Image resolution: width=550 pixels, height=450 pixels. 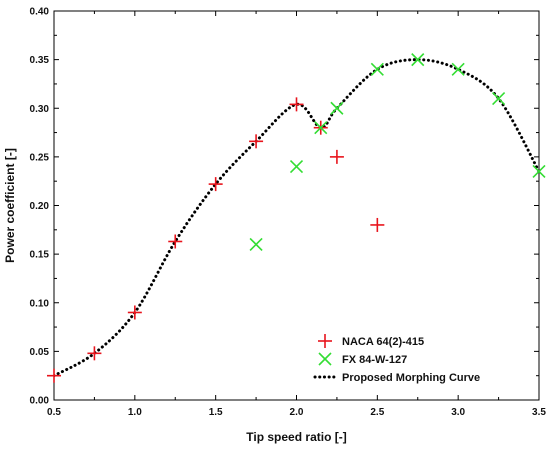 What do you see at coordinates (40, 157) in the screenshot?
I see `y-tick-label: 0.25` at bounding box center [40, 157].